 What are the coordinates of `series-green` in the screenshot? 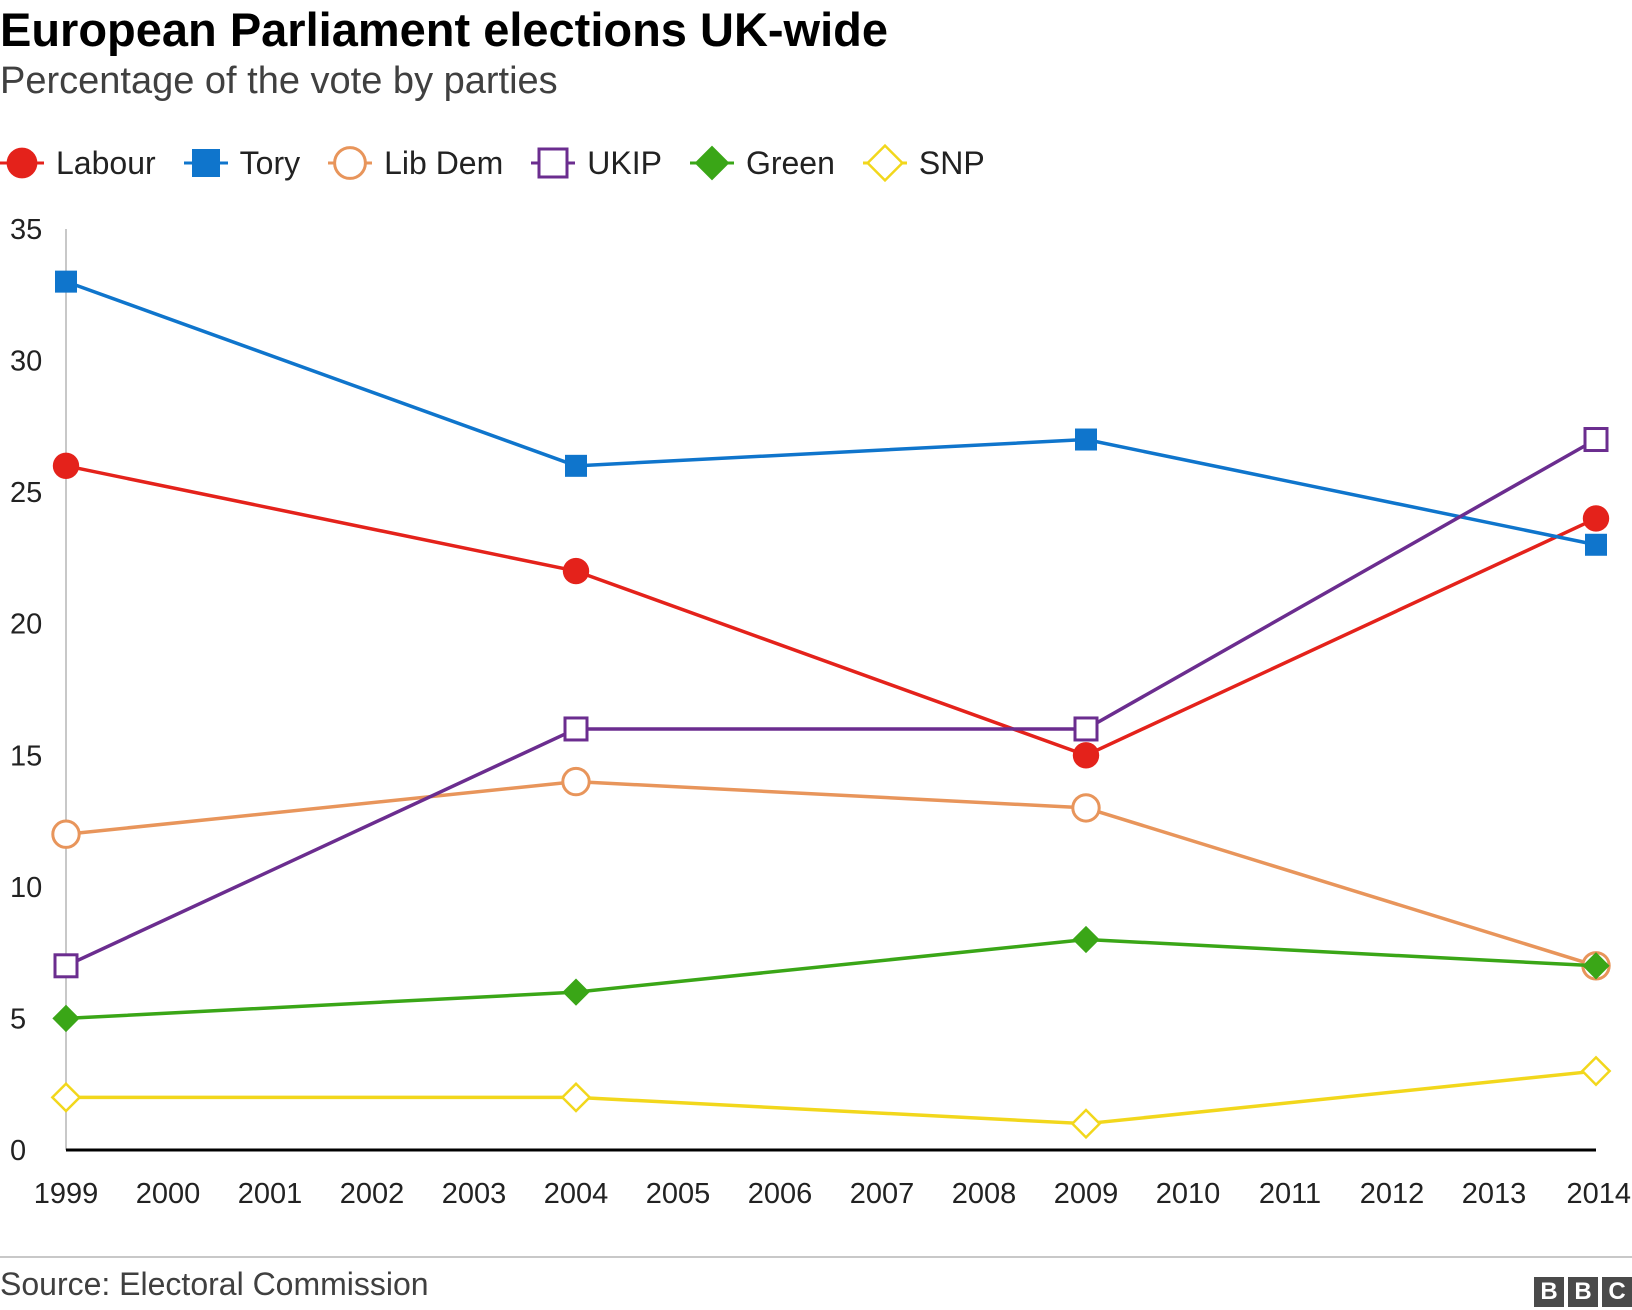 It's located at (831, 979).